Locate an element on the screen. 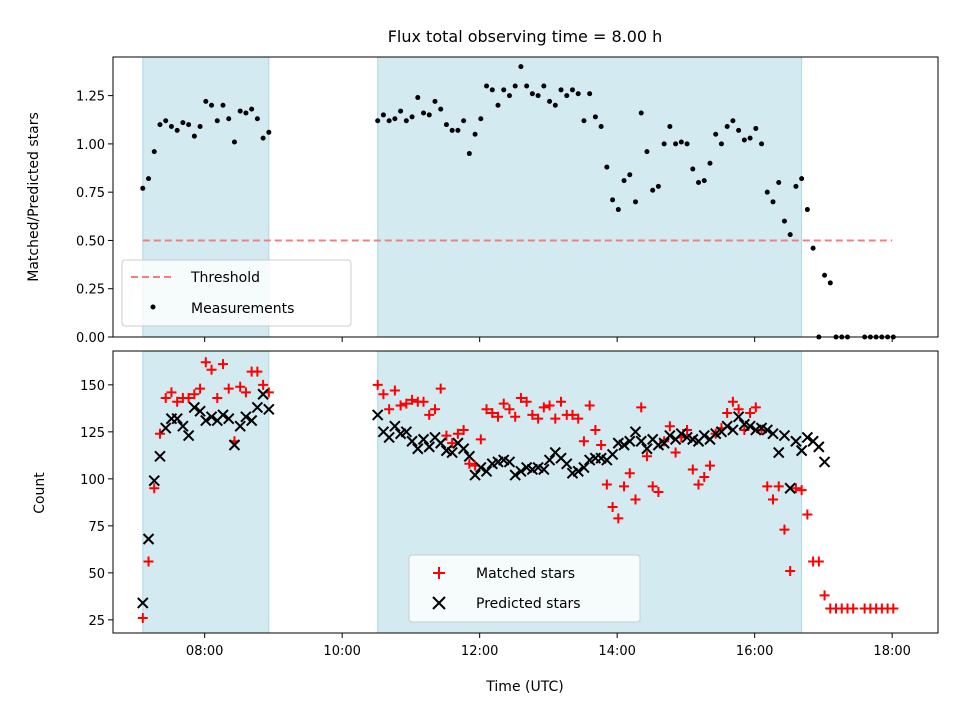  top-y-tick-label: 0.50 is located at coordinates (90, 241).